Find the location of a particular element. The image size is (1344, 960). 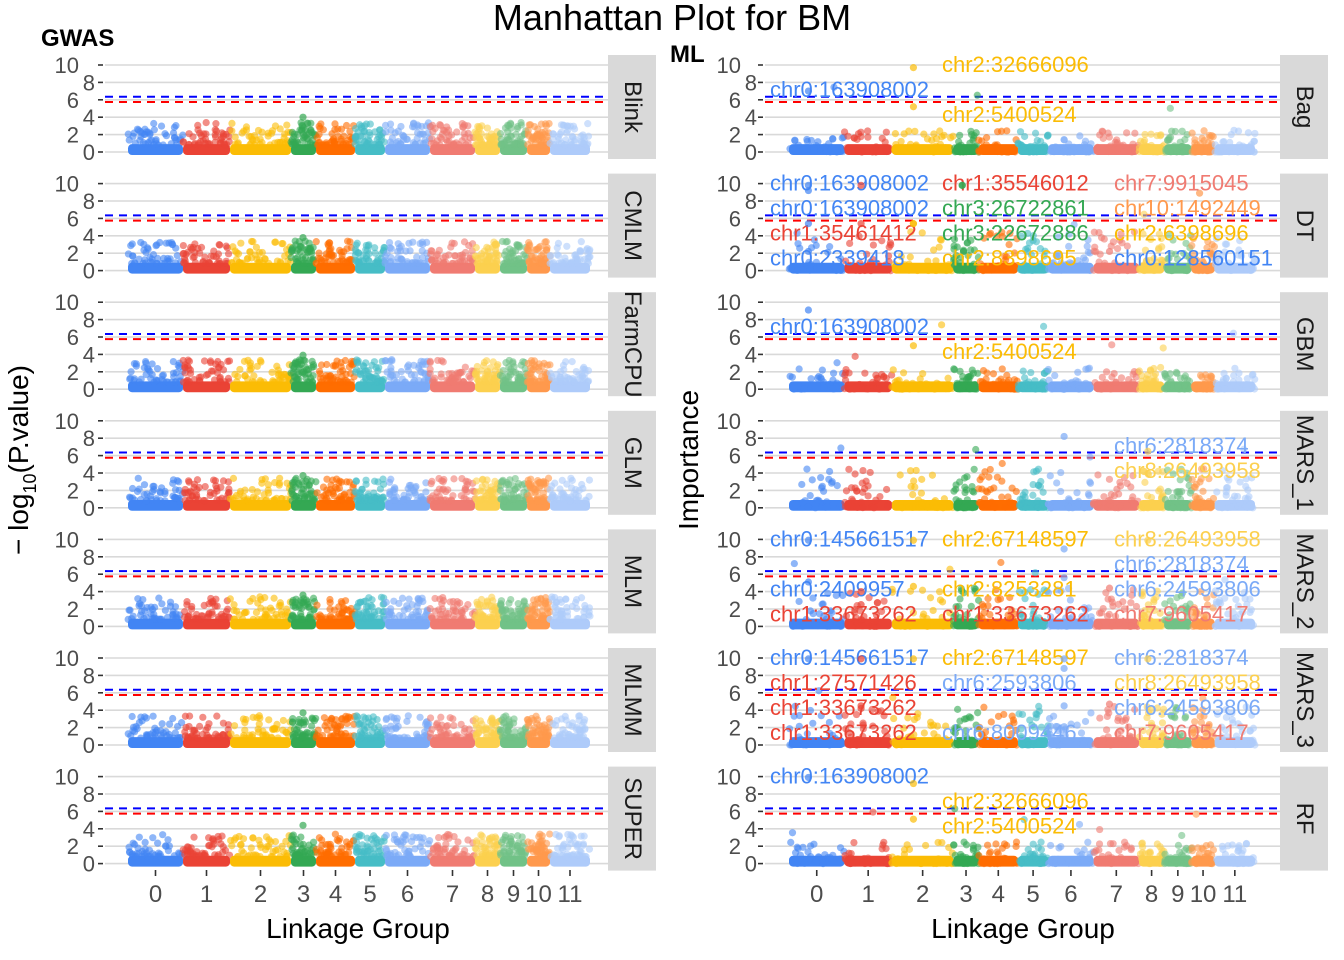

y-tick-label: 8 is located at coordinates (89, 82).